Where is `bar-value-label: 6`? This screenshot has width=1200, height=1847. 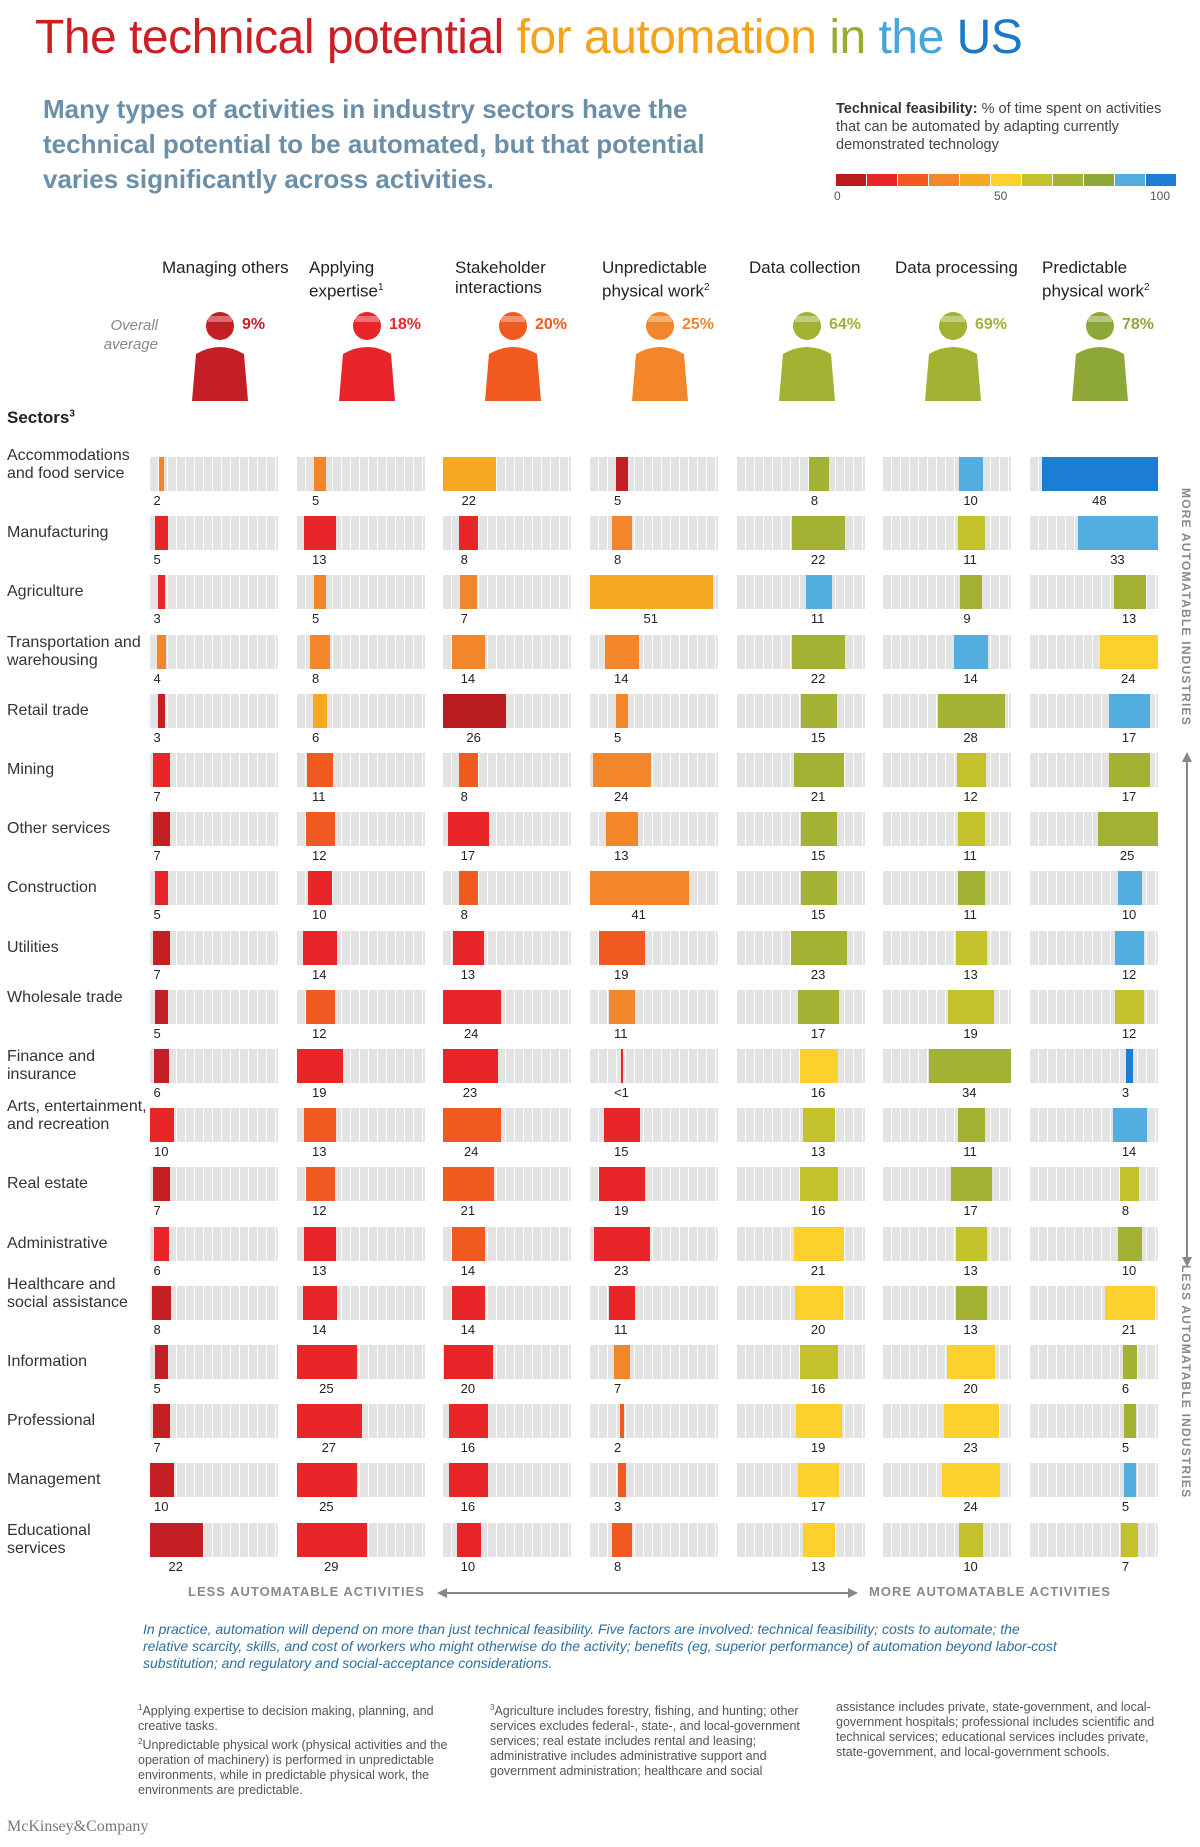
bar-value-label: 6 is located at coordinates (316, 737).